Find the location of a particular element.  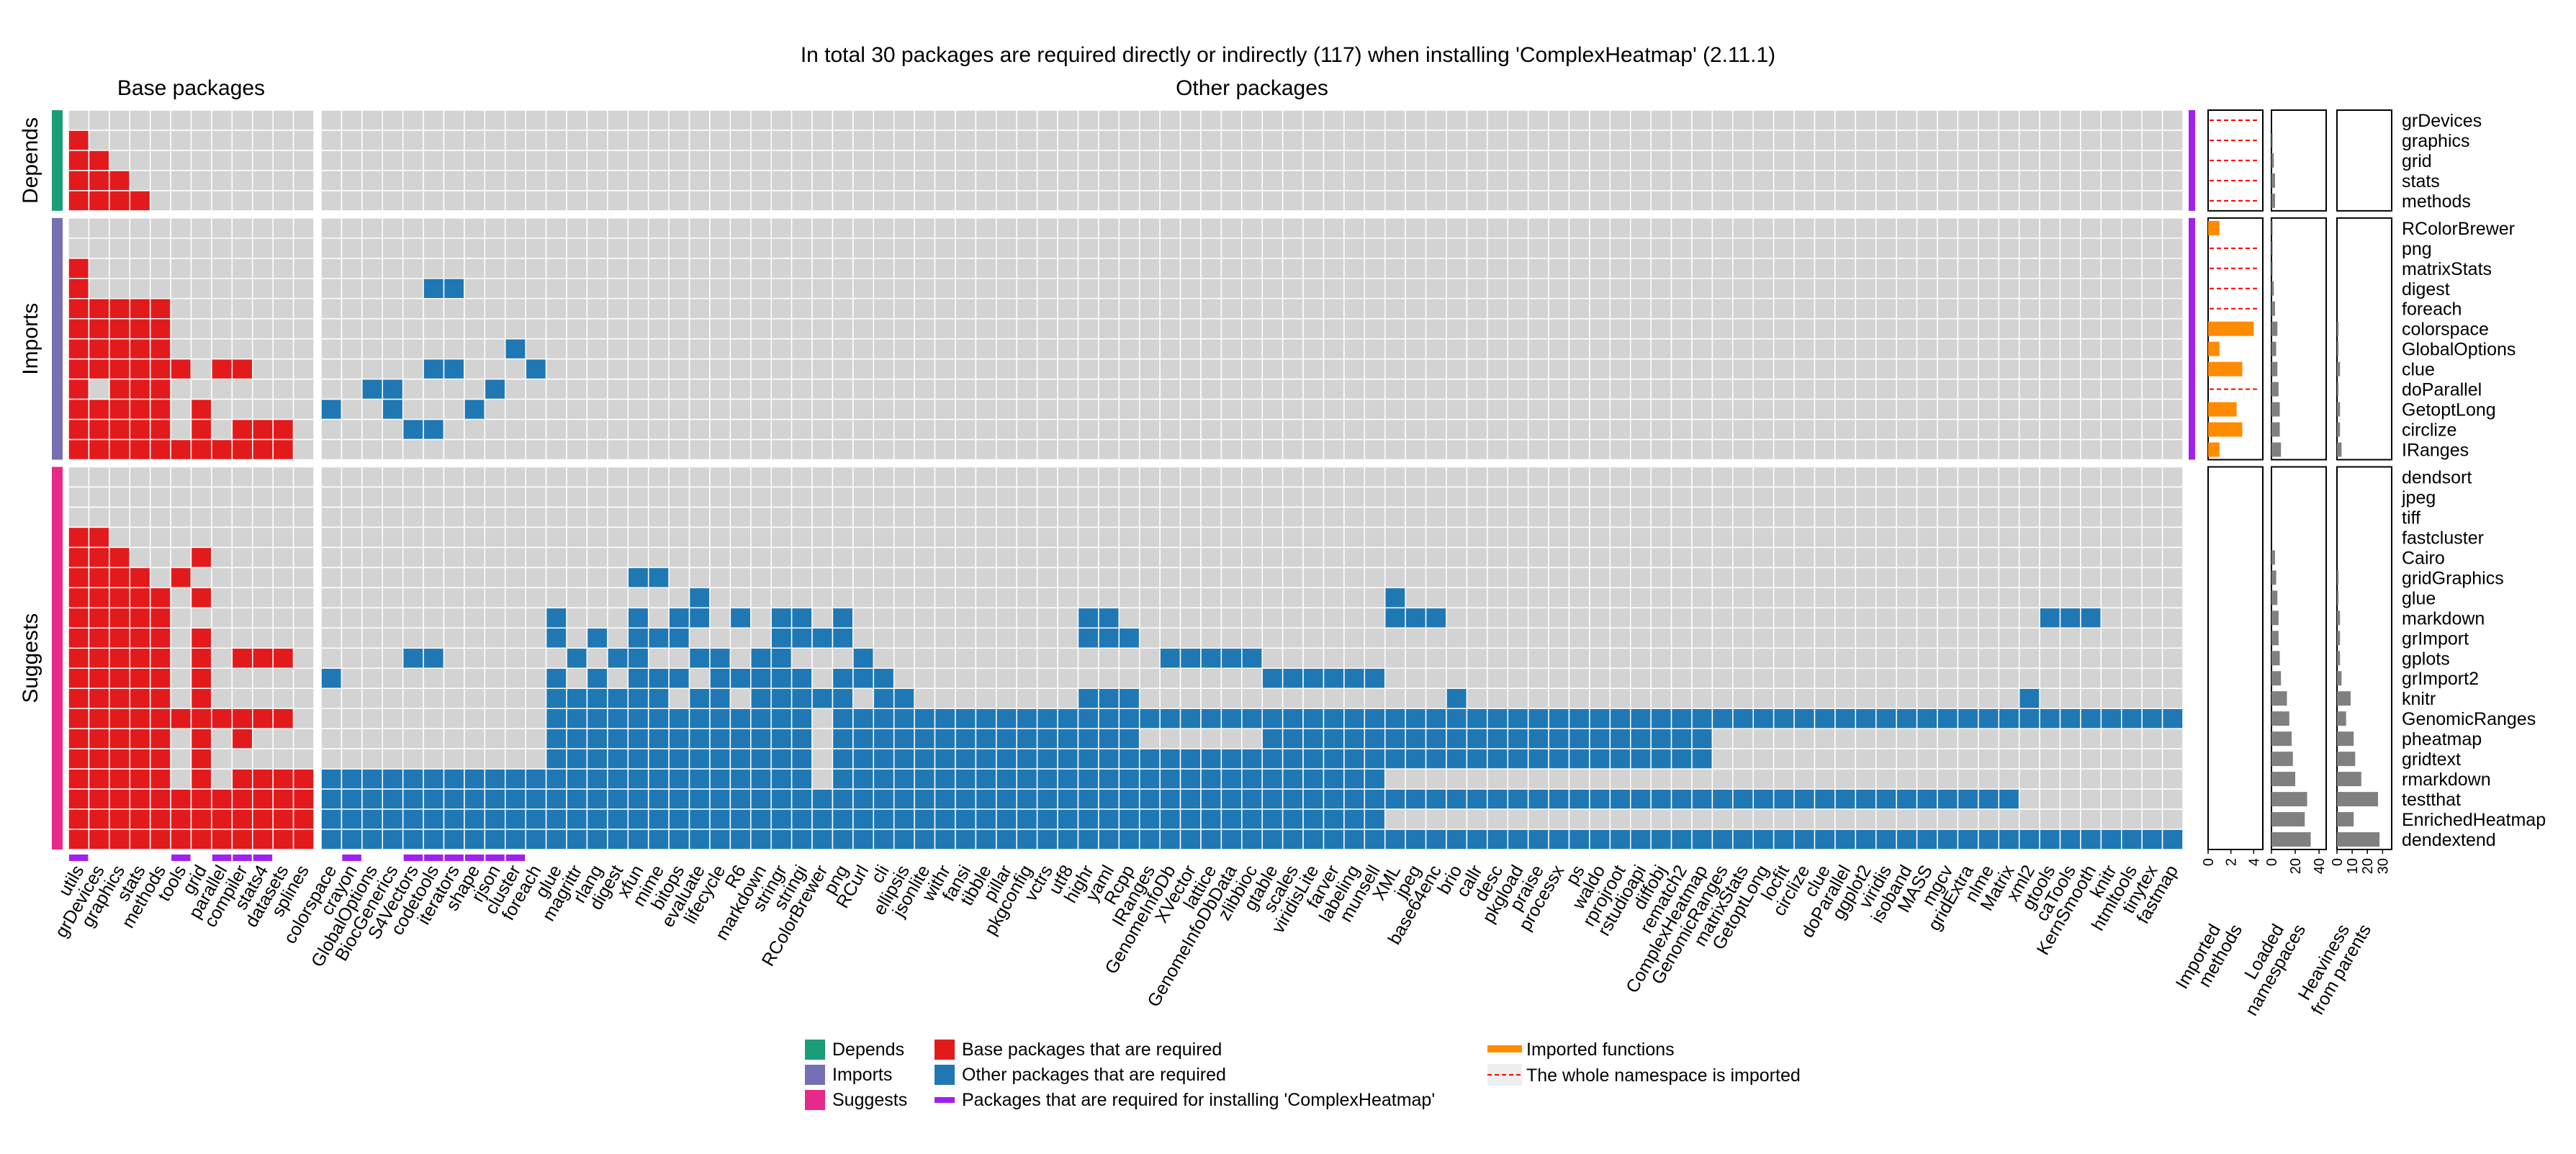

loaded-namespaces-bar is located at coordinates (2289, 800).